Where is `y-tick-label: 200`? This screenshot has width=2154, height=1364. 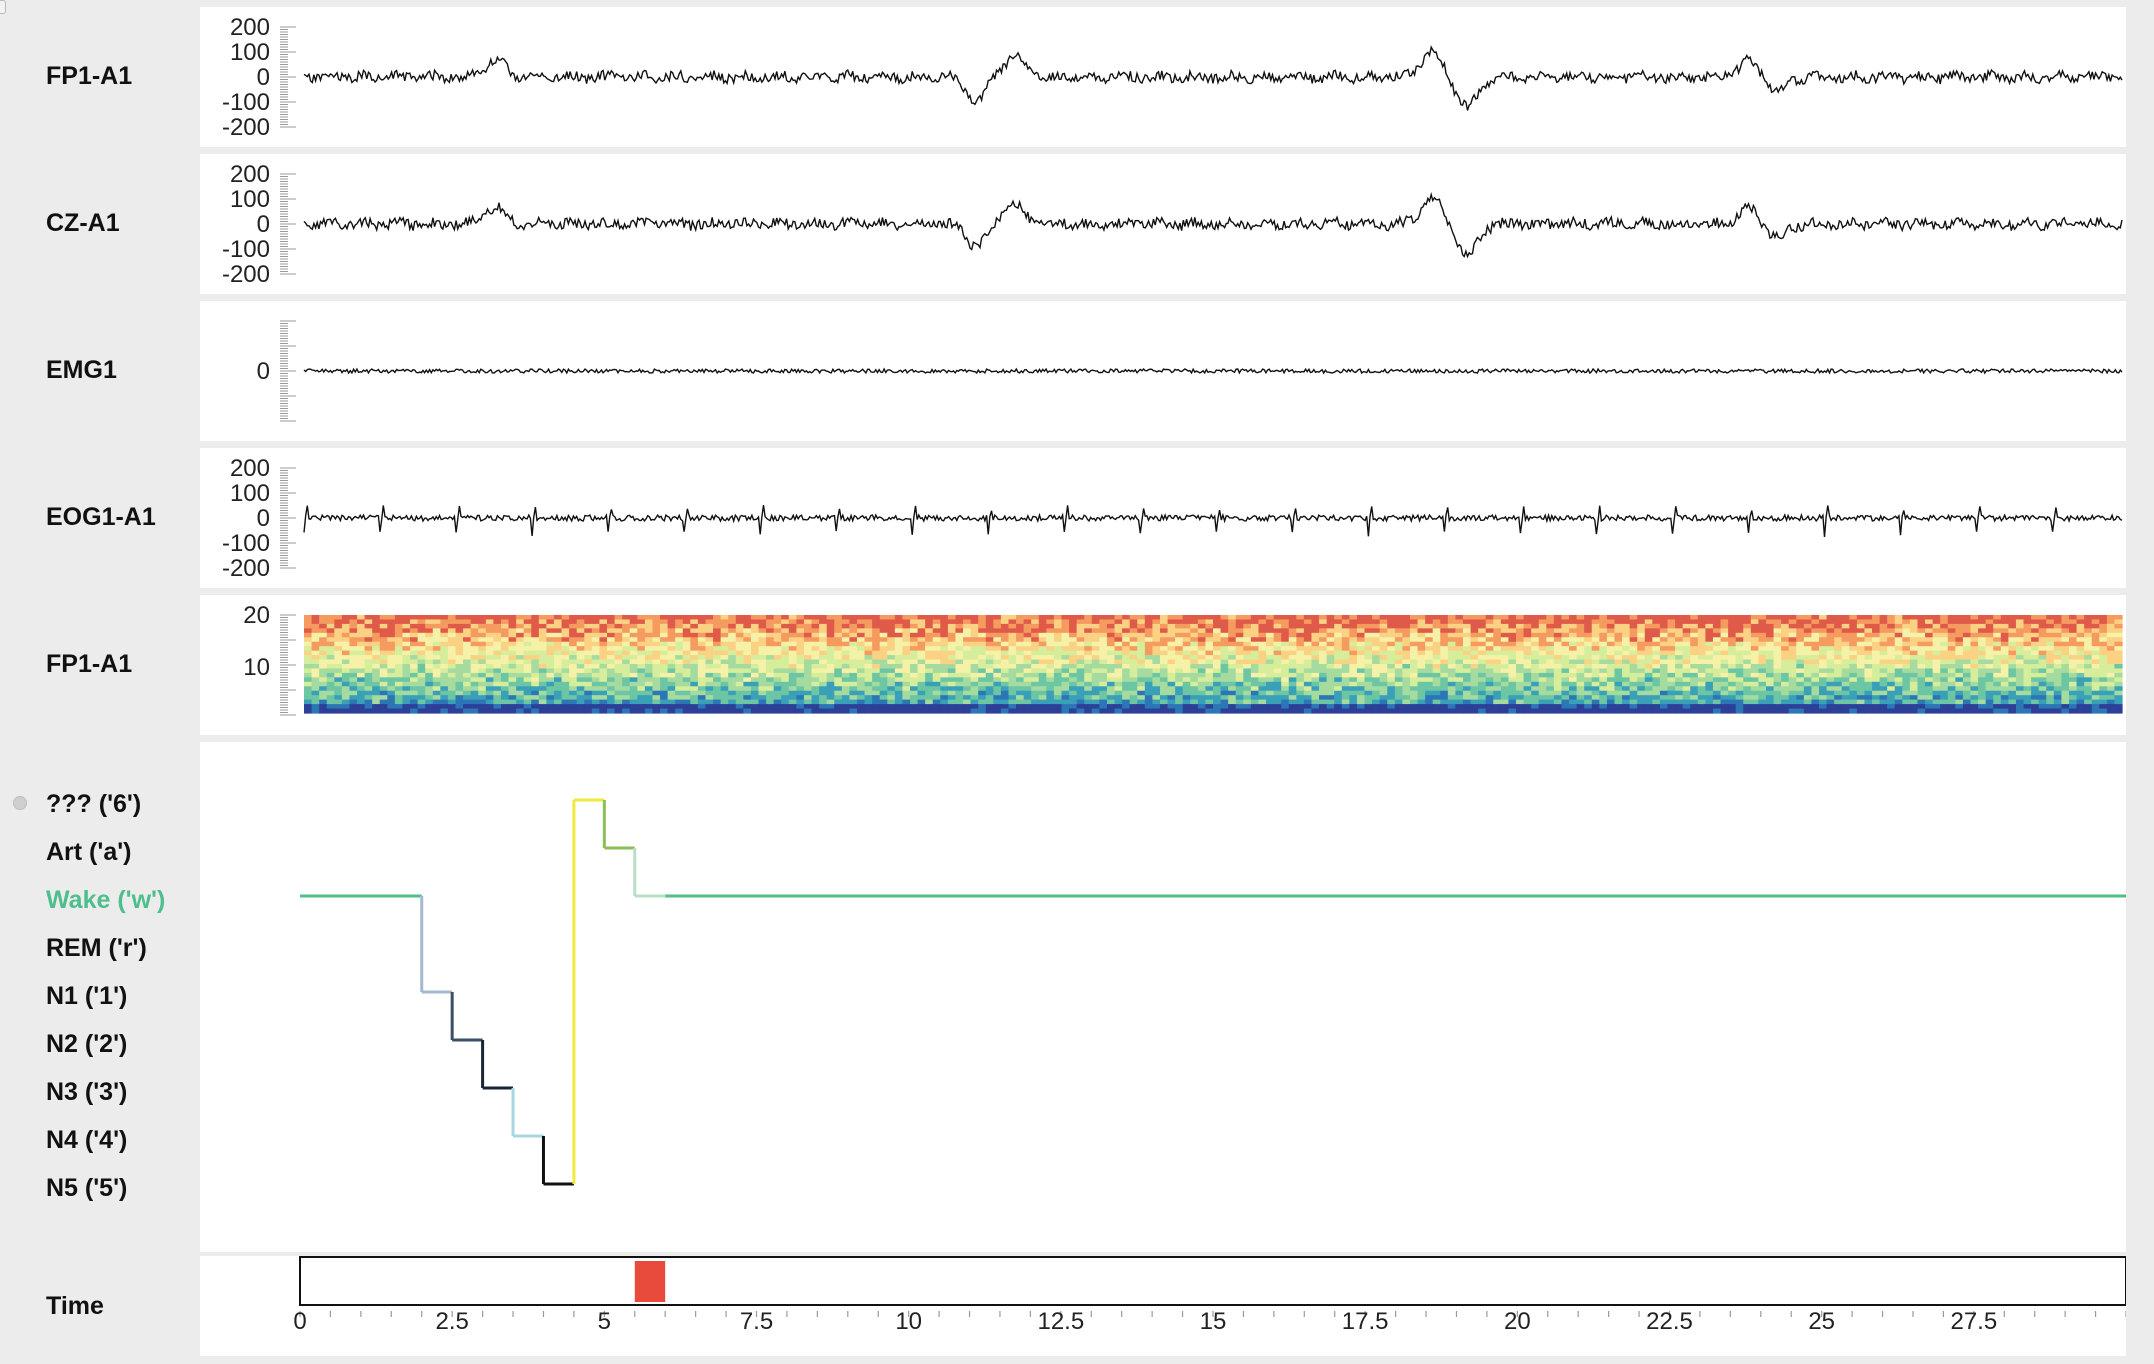
y-tick-label: 200 is located at coordinates (250, 27).